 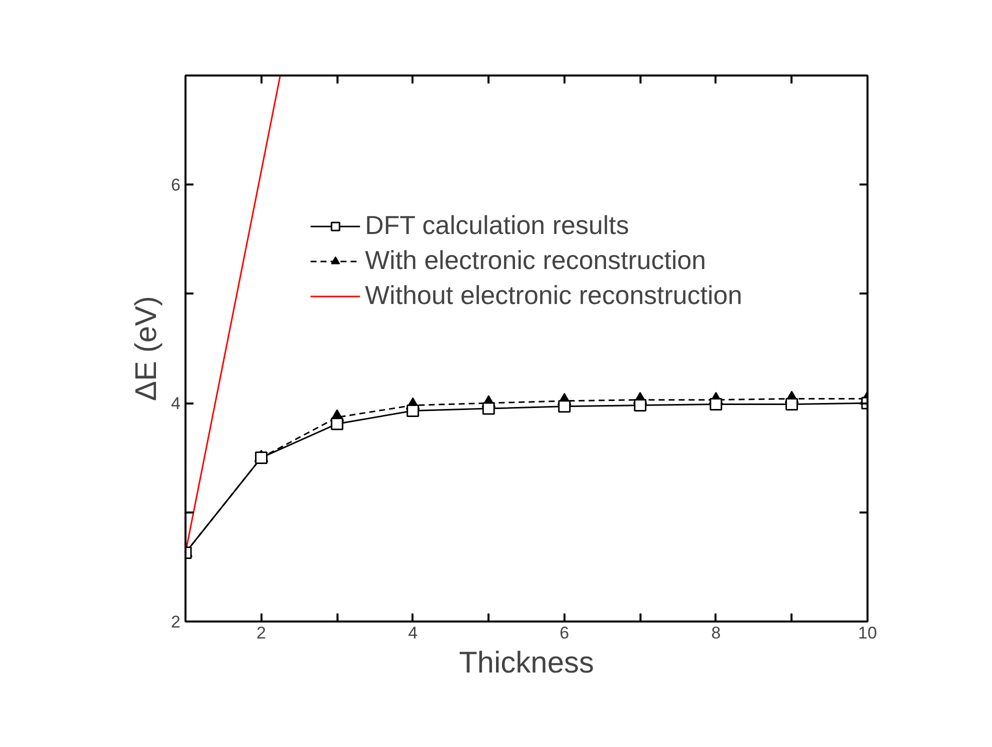 What do you see at coordinates (565, 633) in the screenshot?
I see `x-tick-label: 6` at bounding box center [565, 633].